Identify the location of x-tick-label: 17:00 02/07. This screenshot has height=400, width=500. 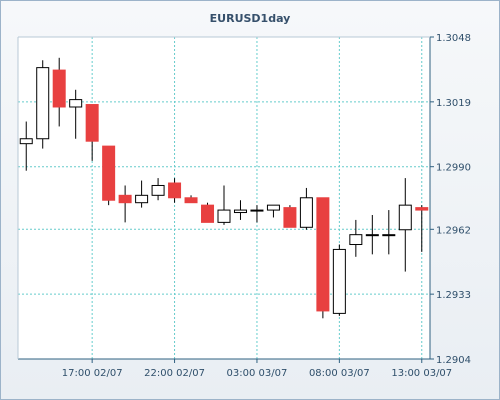
(92, 373).